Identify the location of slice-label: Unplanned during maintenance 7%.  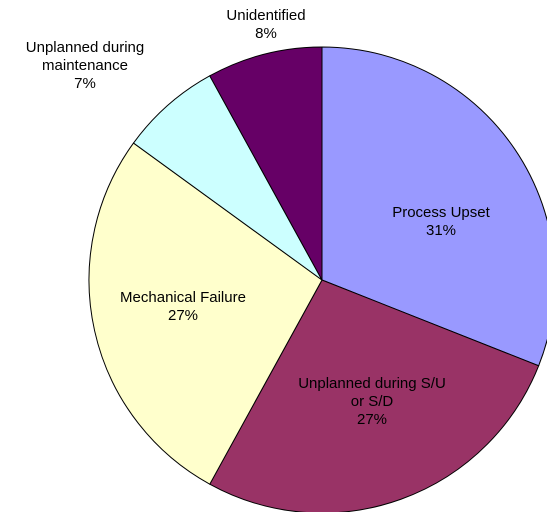
(85, 66).